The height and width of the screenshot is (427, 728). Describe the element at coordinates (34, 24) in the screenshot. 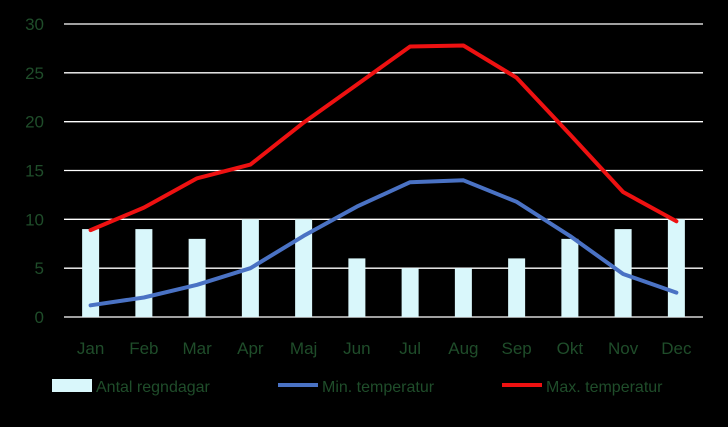

I see `y-tick-label: 30` at that location.